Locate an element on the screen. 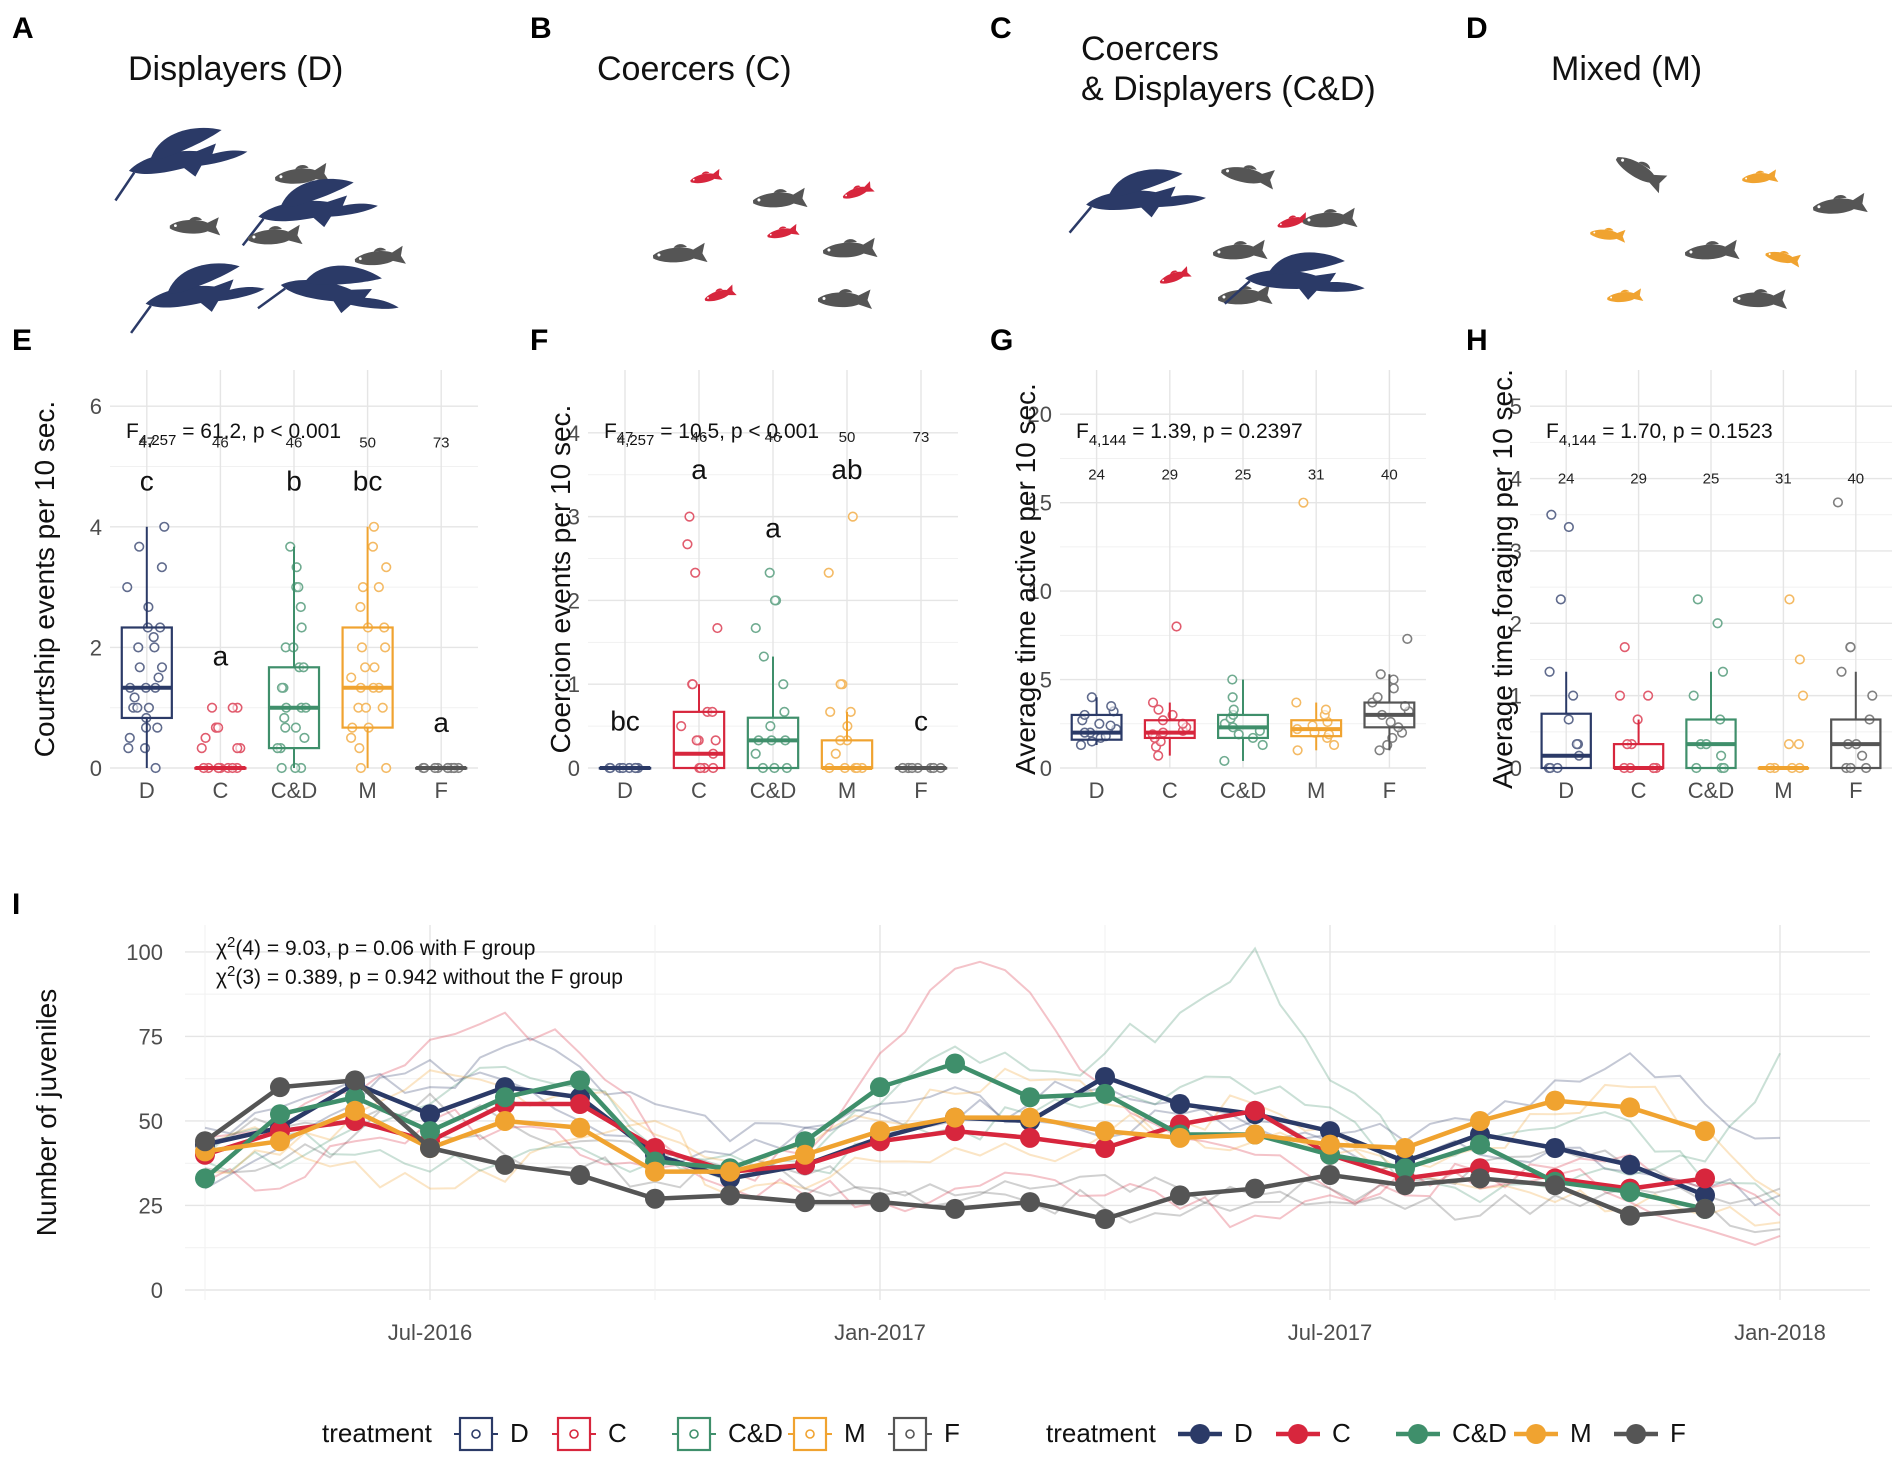 The height and width of the screenshot is (1458, 1904). stat-rest: = 1.70, p = 0.1523 is located at coordinates (1684, 431).